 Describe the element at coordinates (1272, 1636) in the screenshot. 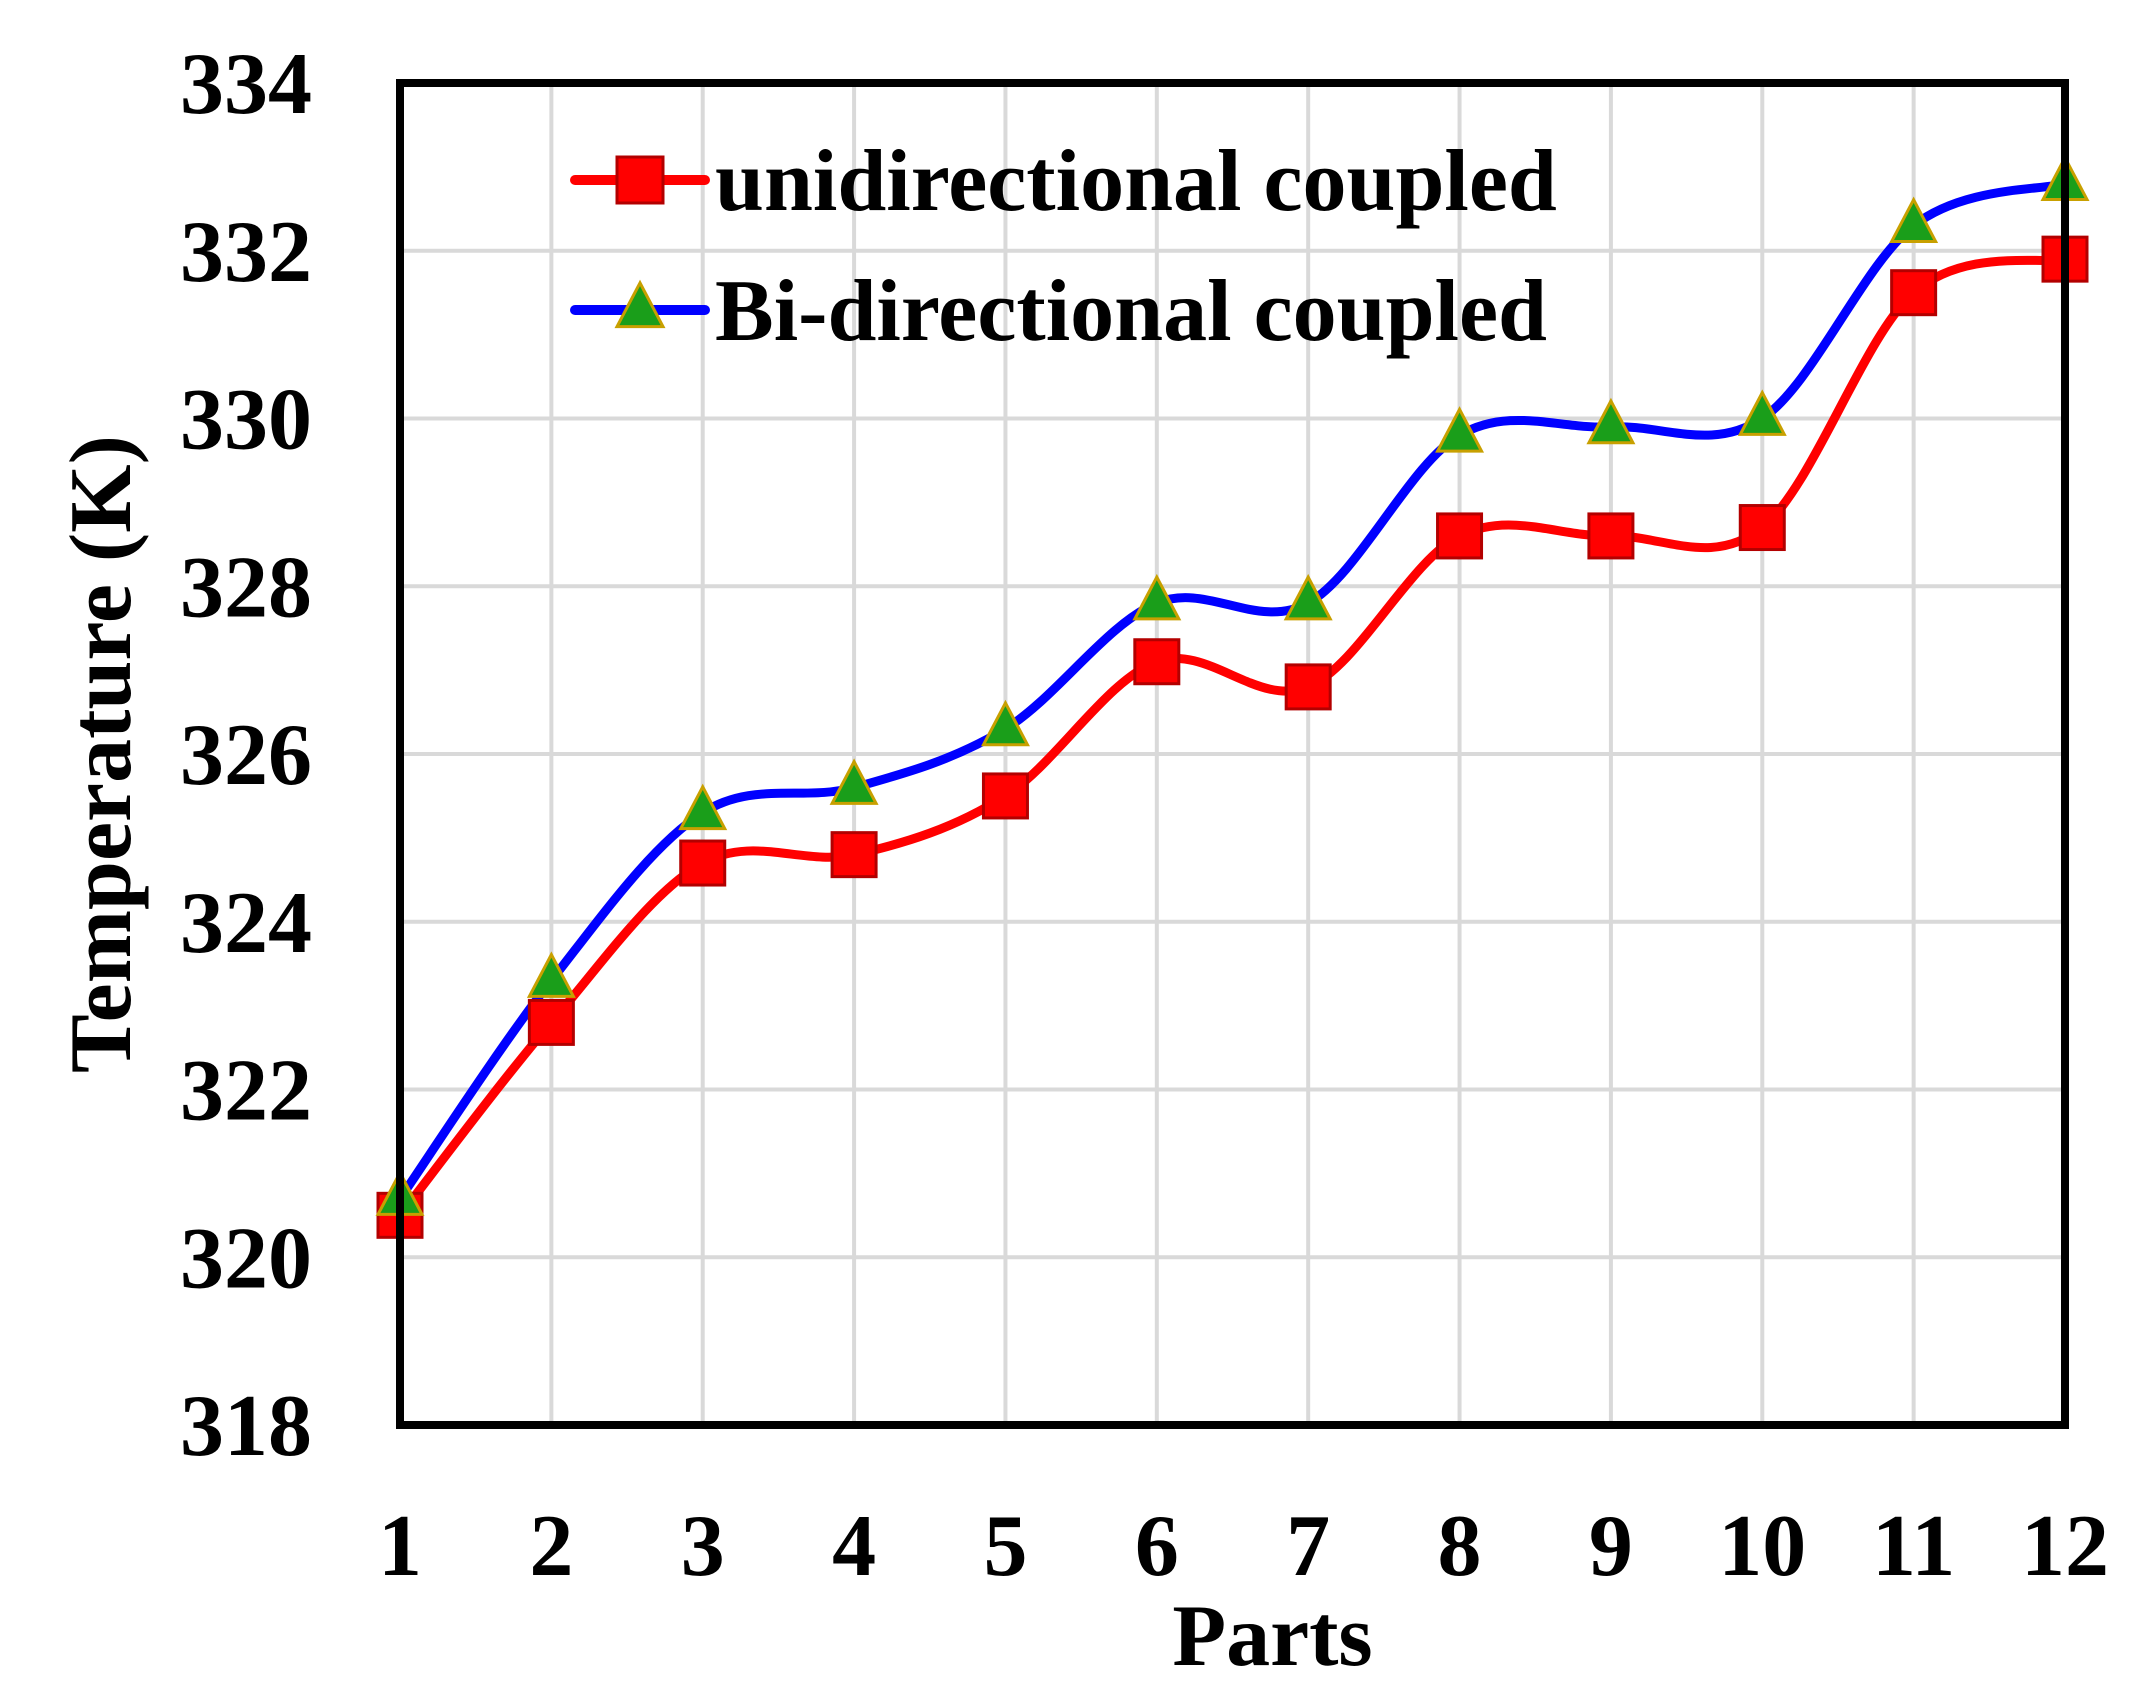

I see `x-axis-title: Parts` at that location.